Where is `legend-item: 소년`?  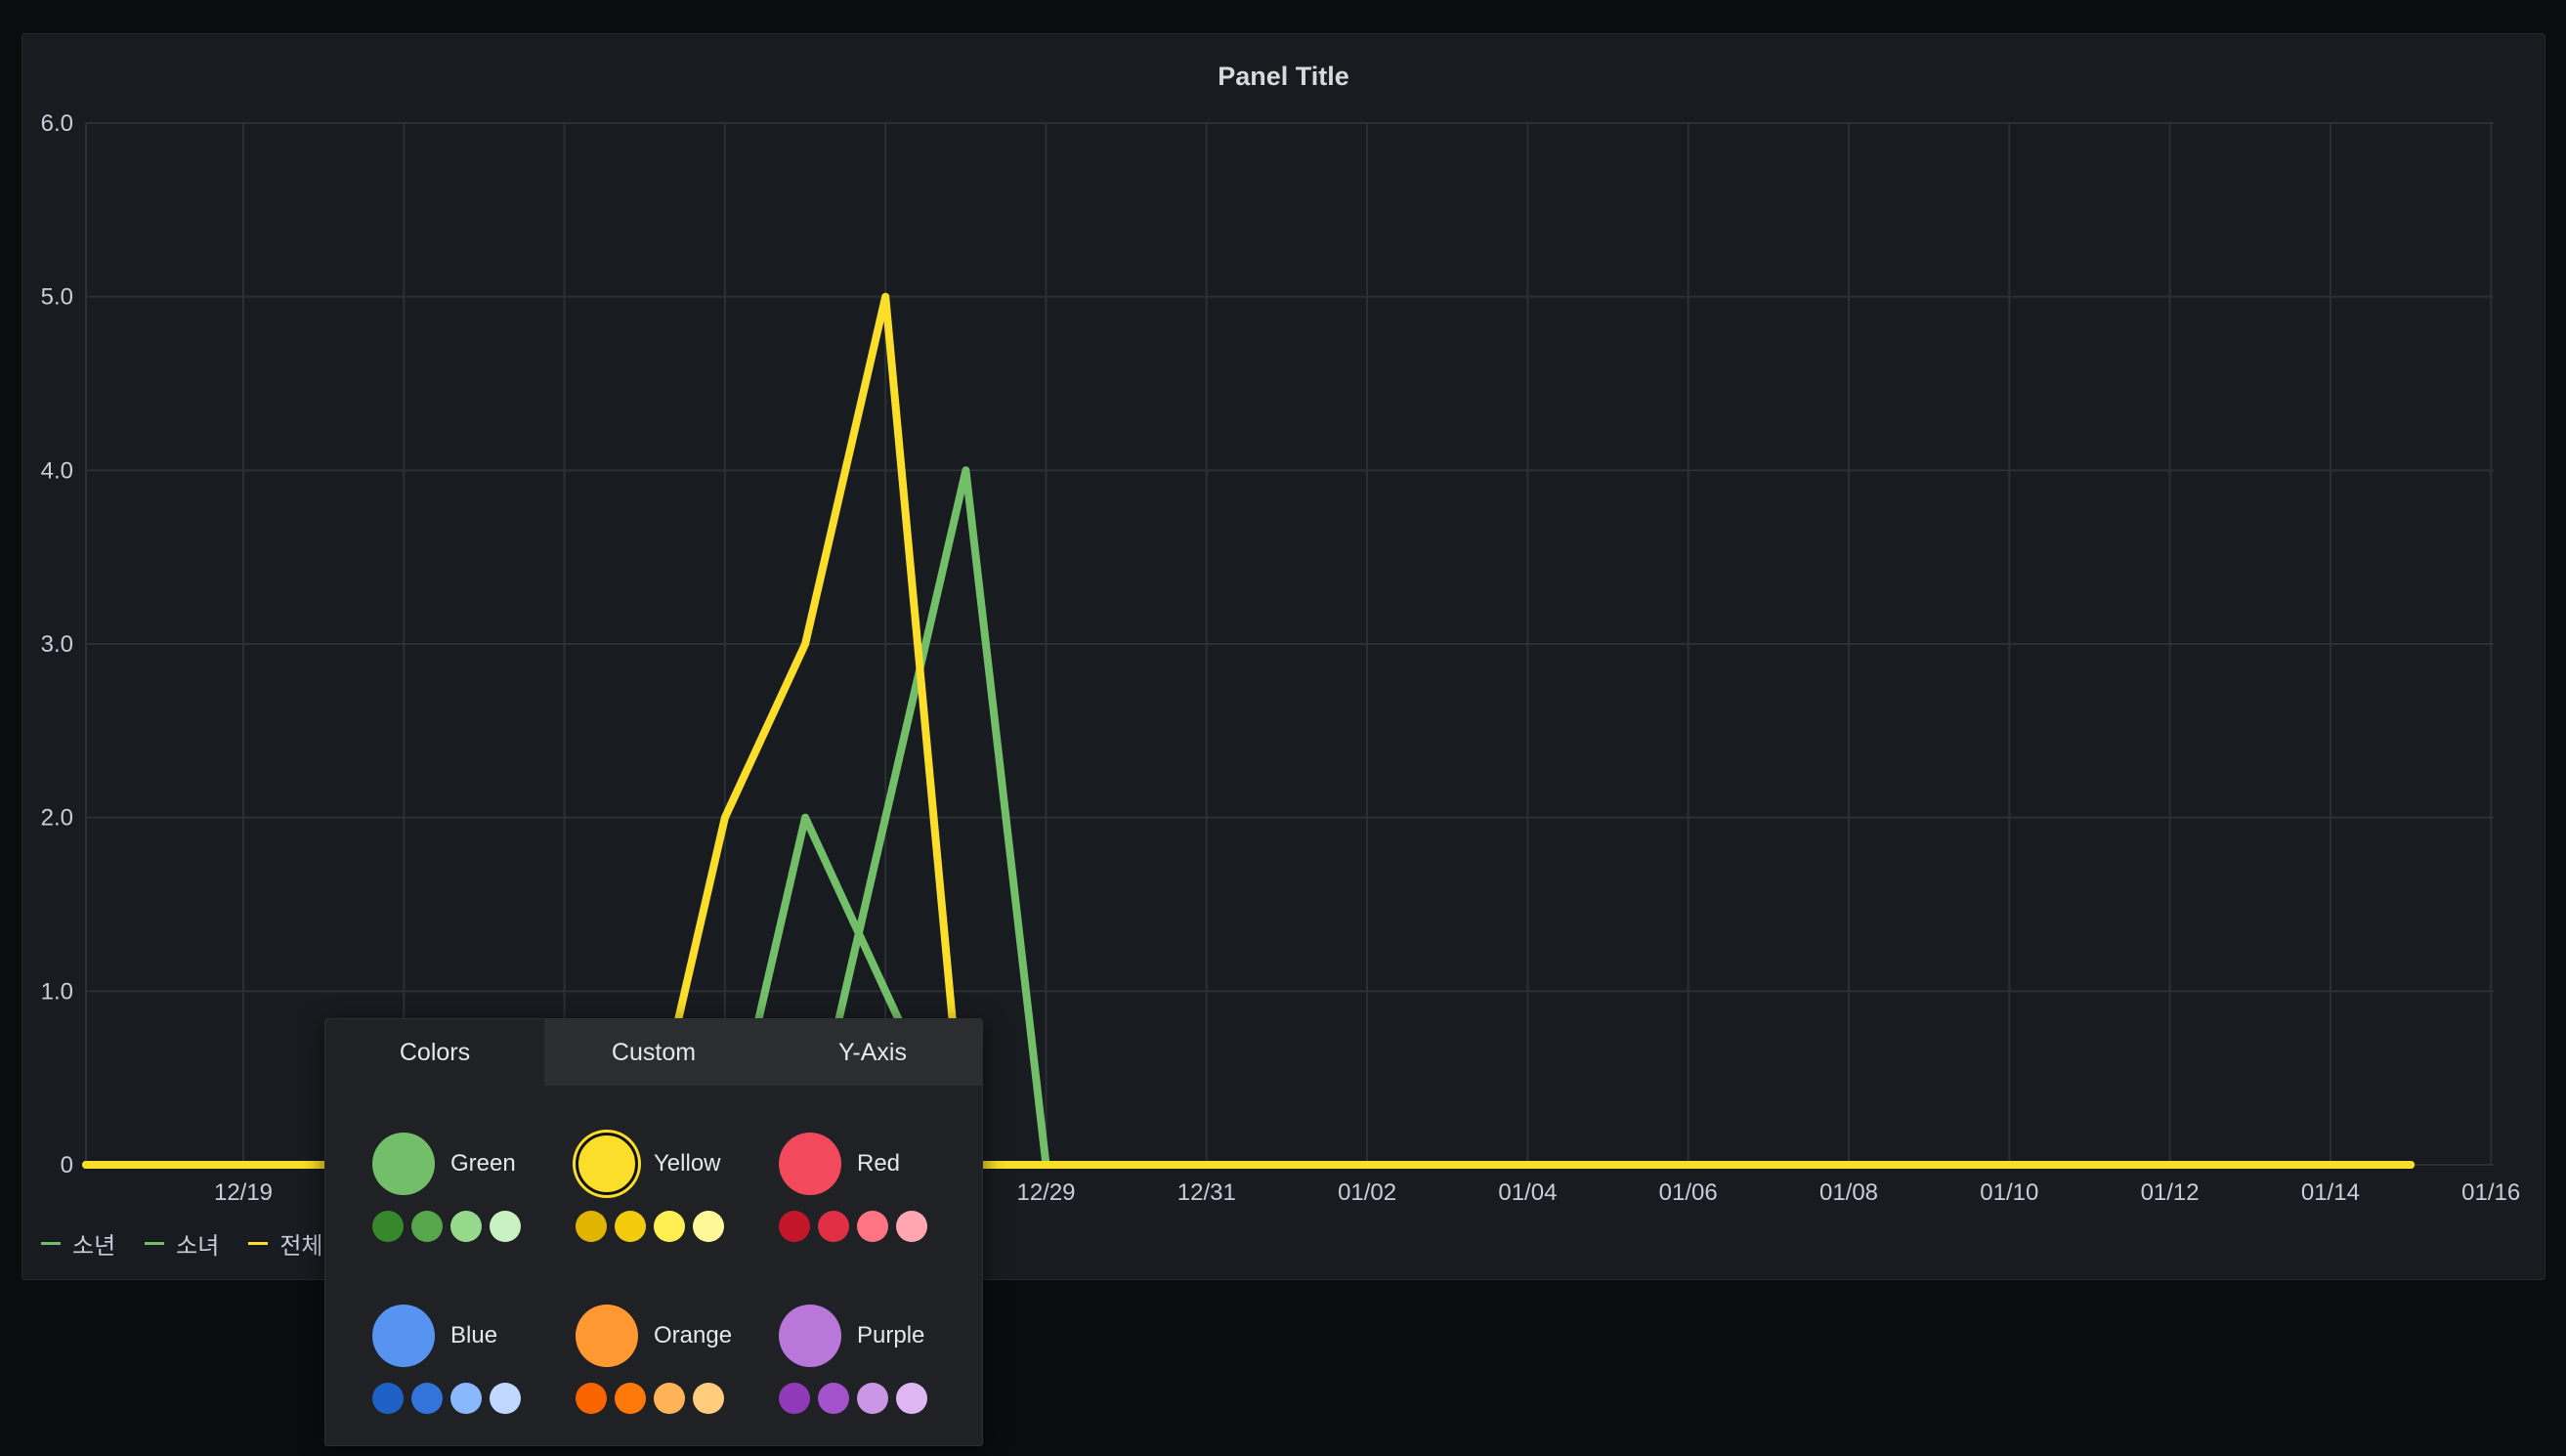 legend-item: 소년 is located at coordinates (78, 1243).